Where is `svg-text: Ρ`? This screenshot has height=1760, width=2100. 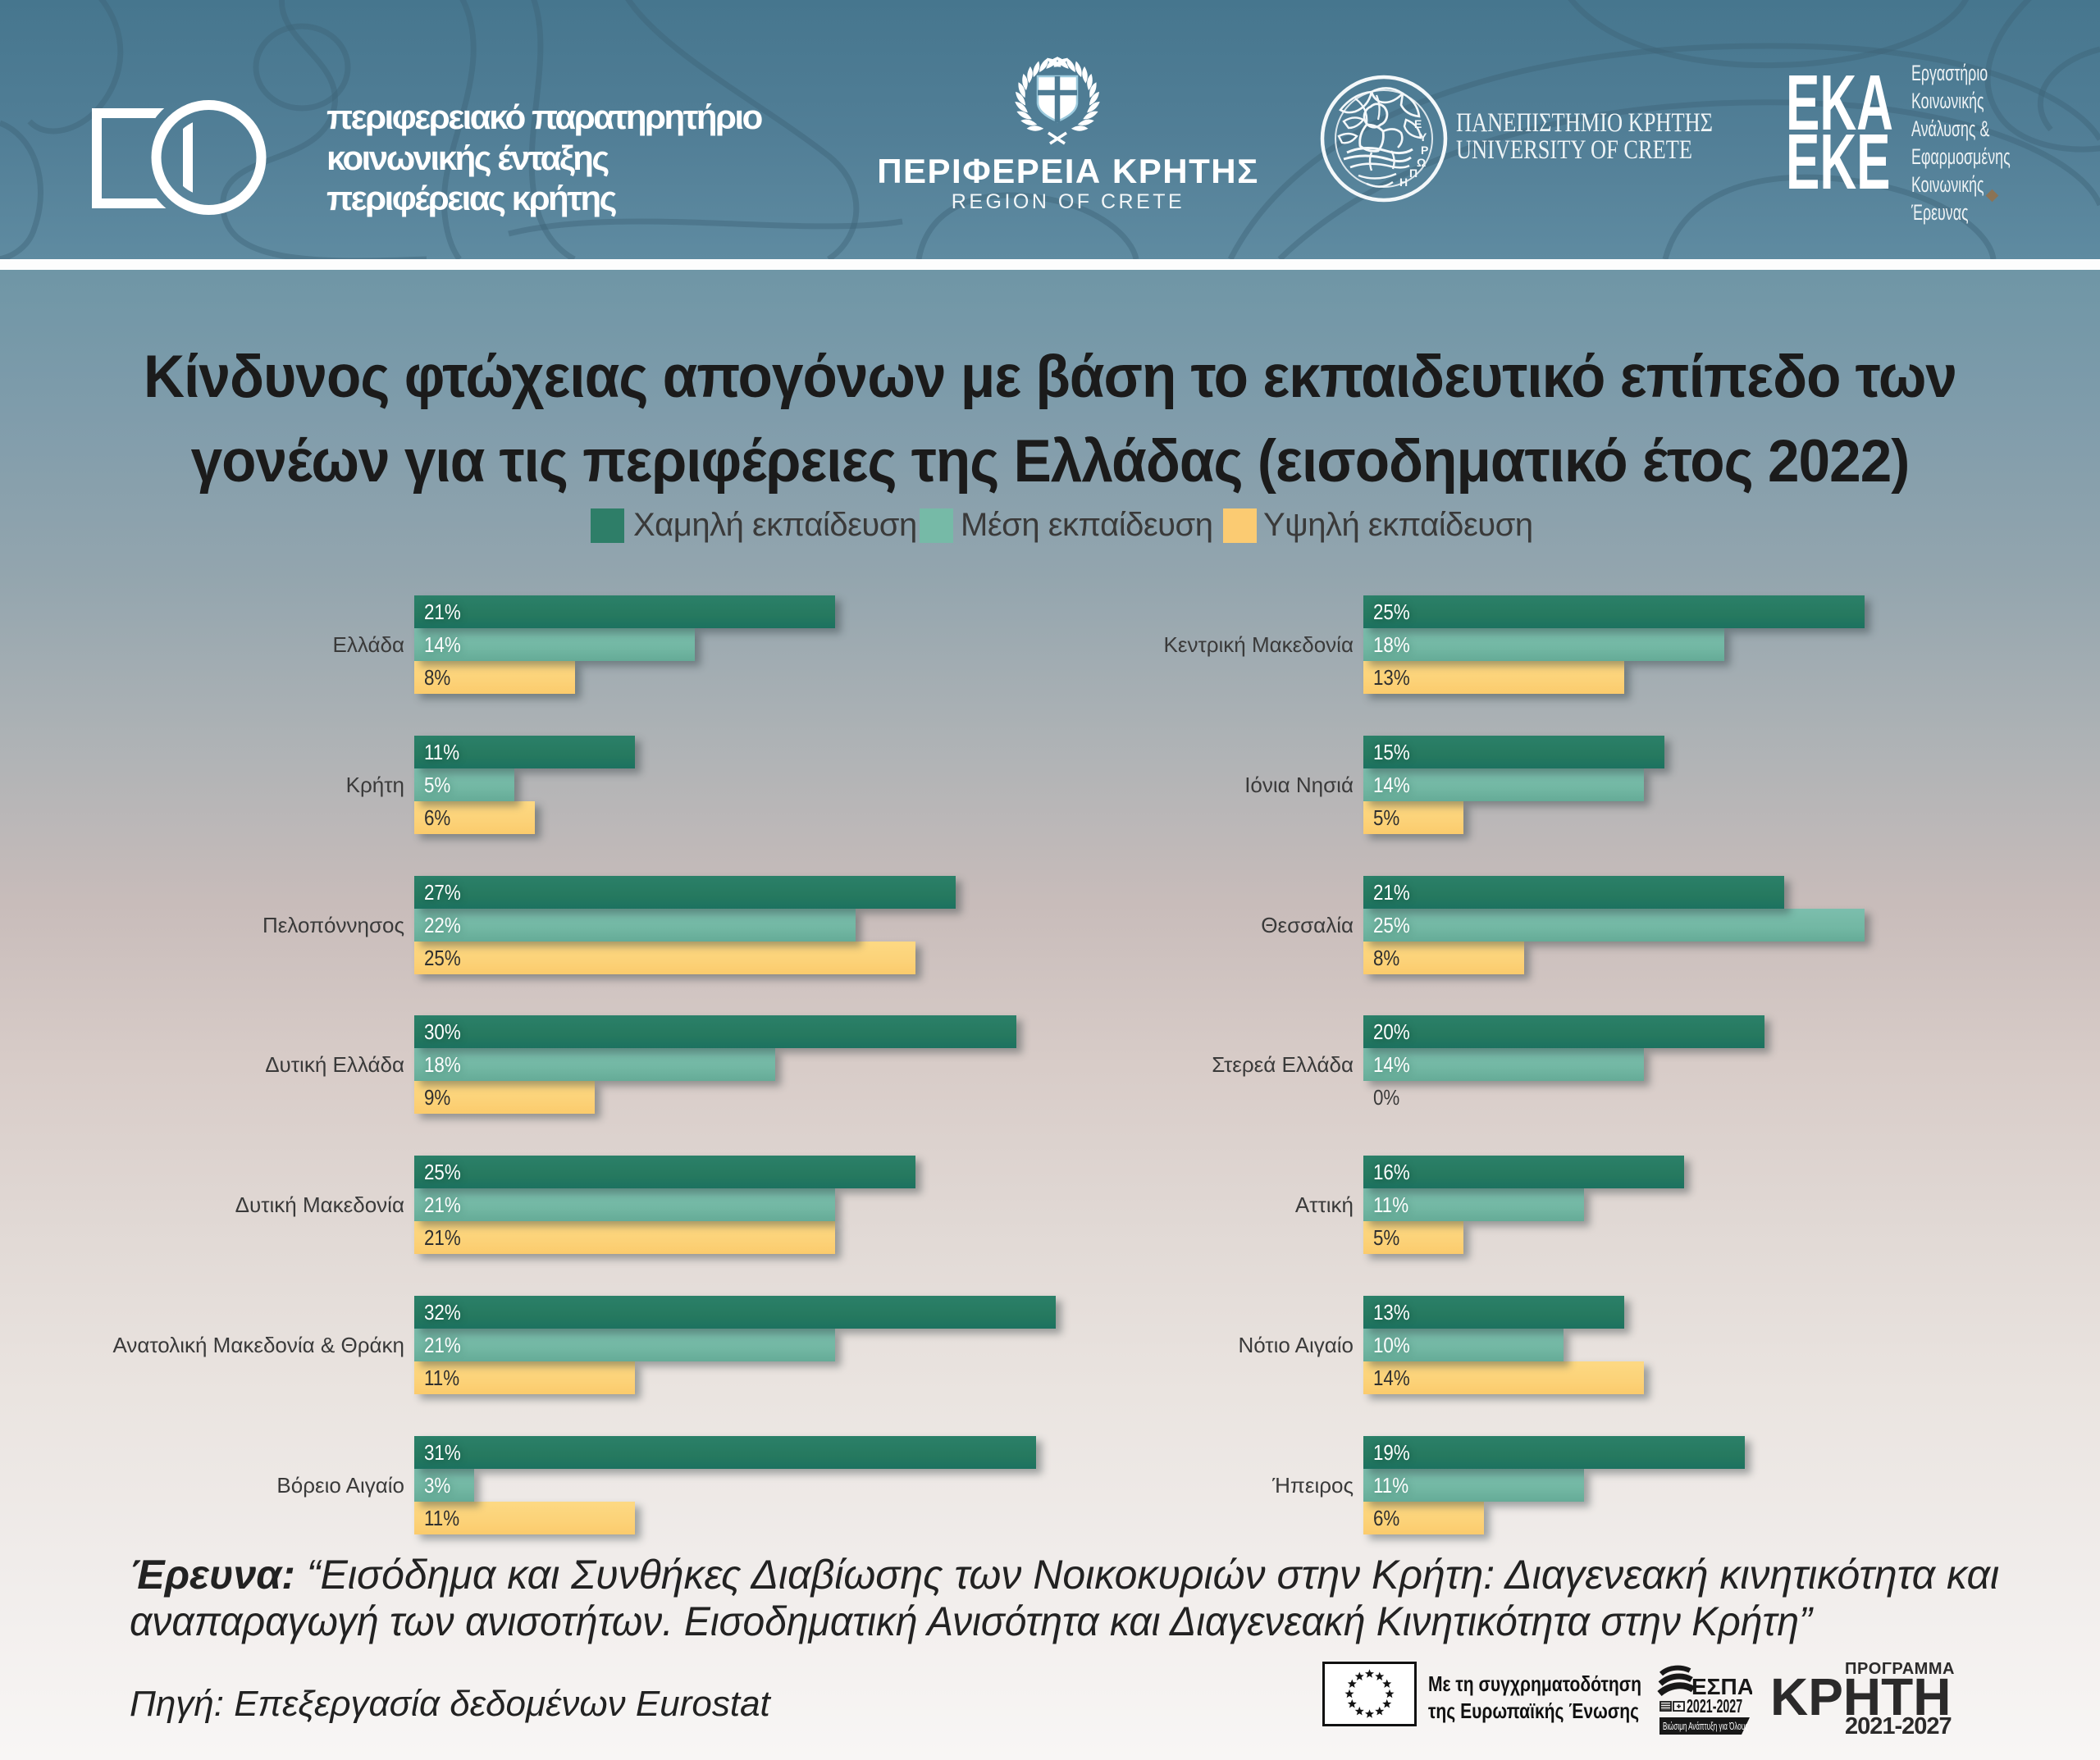
svg-text: Ρ is located at coordinates (1425, 150).